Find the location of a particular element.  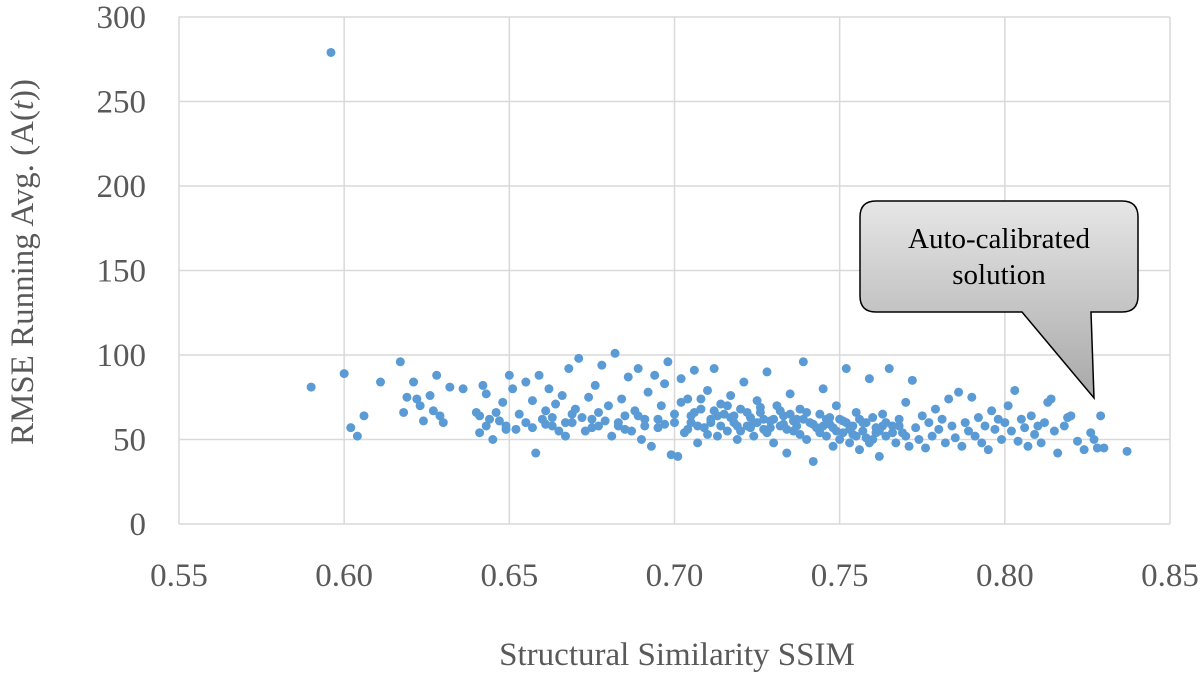

y-tick-label: 0 is located at coordinates (138, 525).